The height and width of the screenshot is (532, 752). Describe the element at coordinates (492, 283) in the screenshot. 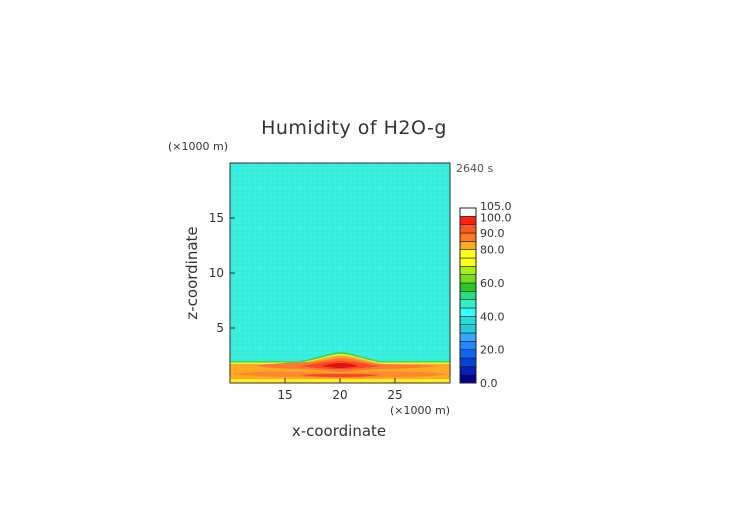

I see `colorbar-label: 60.0` at that location.